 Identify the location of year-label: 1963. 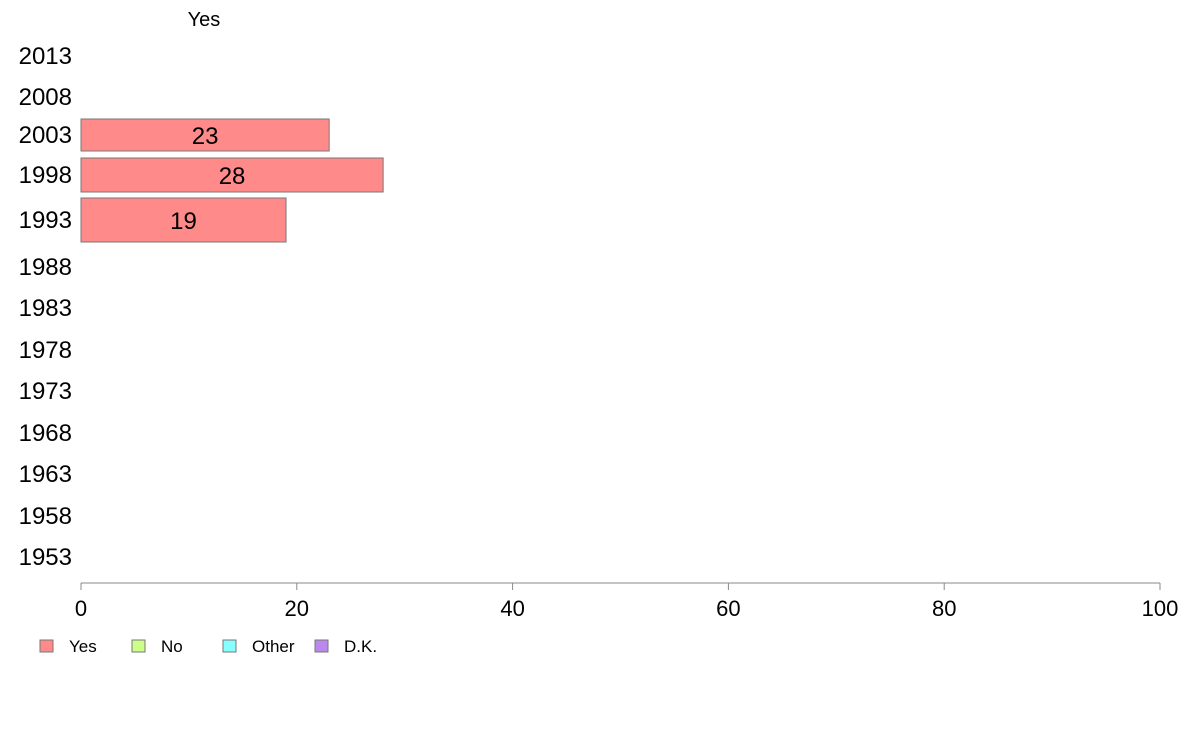
(45, 474).